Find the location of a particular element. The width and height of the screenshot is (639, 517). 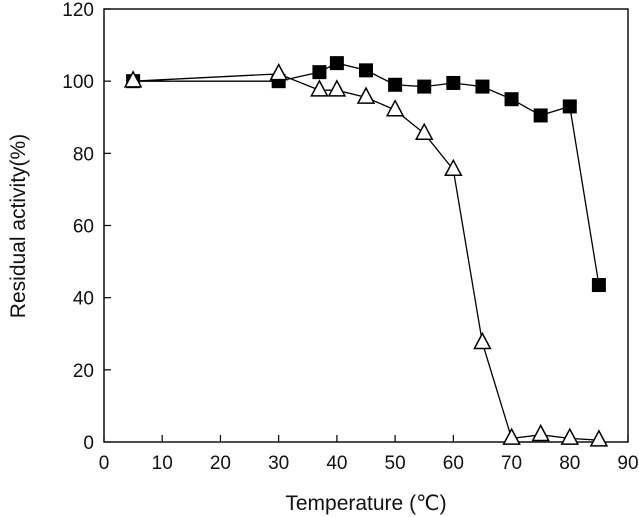

x-tick-label: 20 is located at coordinates (220, 463).